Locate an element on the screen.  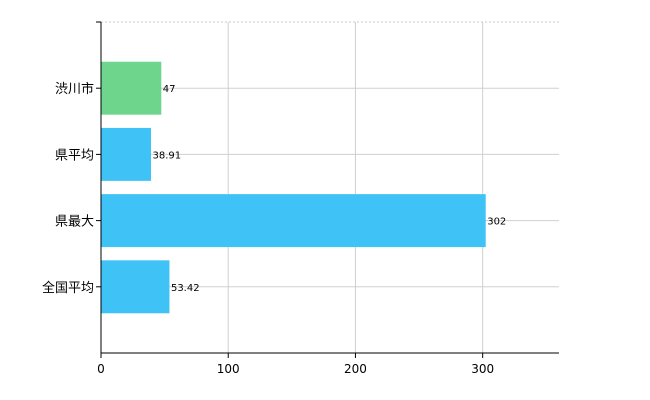
category-label-1: 県平均 is located at coordinates (74, 155).